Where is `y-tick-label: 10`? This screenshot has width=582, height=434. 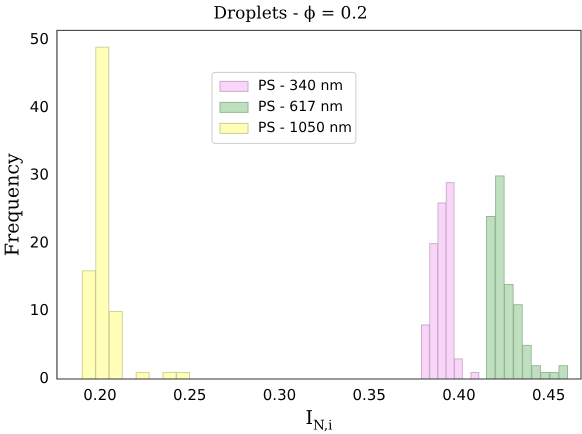
y-tick-label: 10 is located at coordinates (39, 310).